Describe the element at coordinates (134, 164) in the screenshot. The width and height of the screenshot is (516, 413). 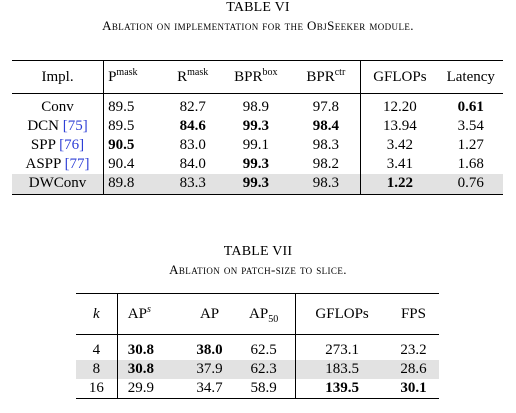
I see `p-mask-cell: 90.4` at that location.